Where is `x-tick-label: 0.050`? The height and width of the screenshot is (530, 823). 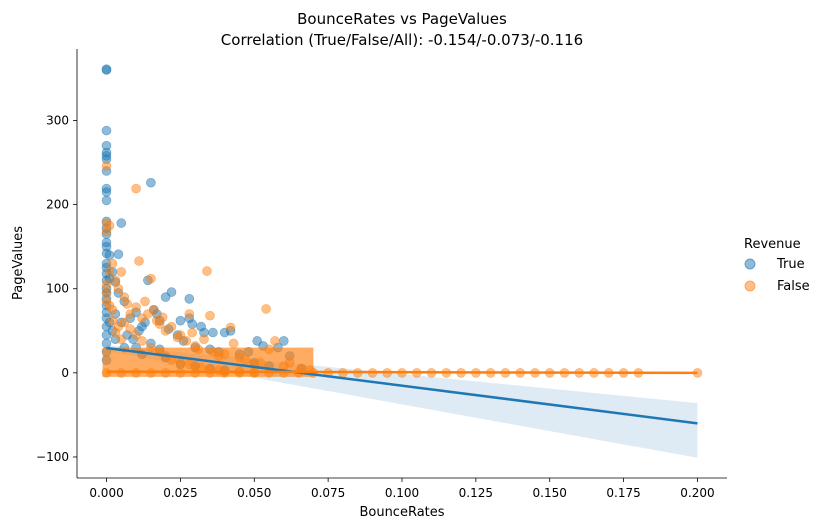 x-tick-label: 0.050 is located at coordinates (254, 493).